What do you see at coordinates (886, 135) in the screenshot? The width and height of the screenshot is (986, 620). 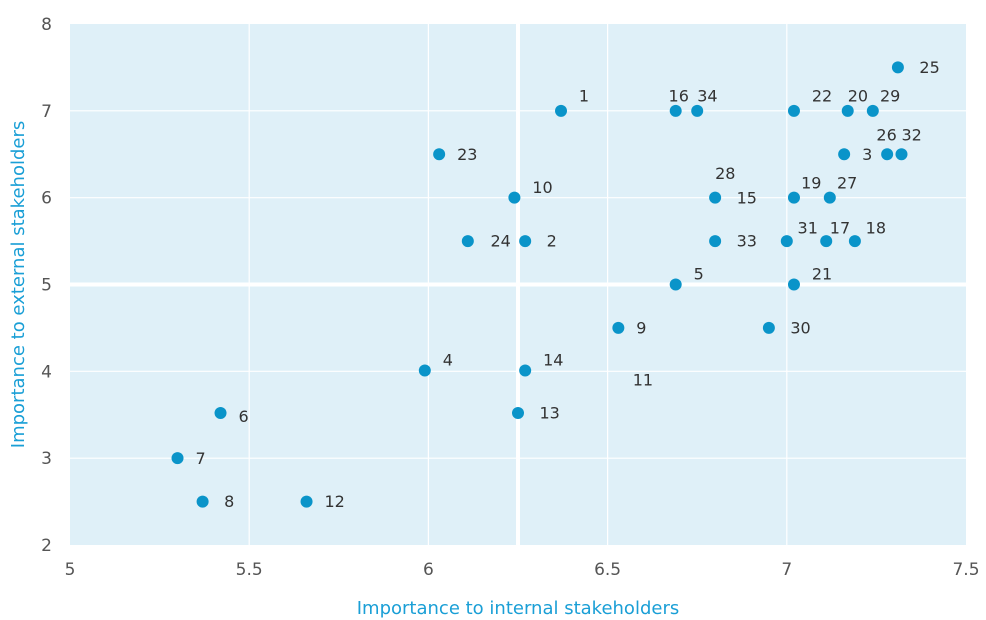 I see `point-label-26: 26` at bounding box center [886, 135].